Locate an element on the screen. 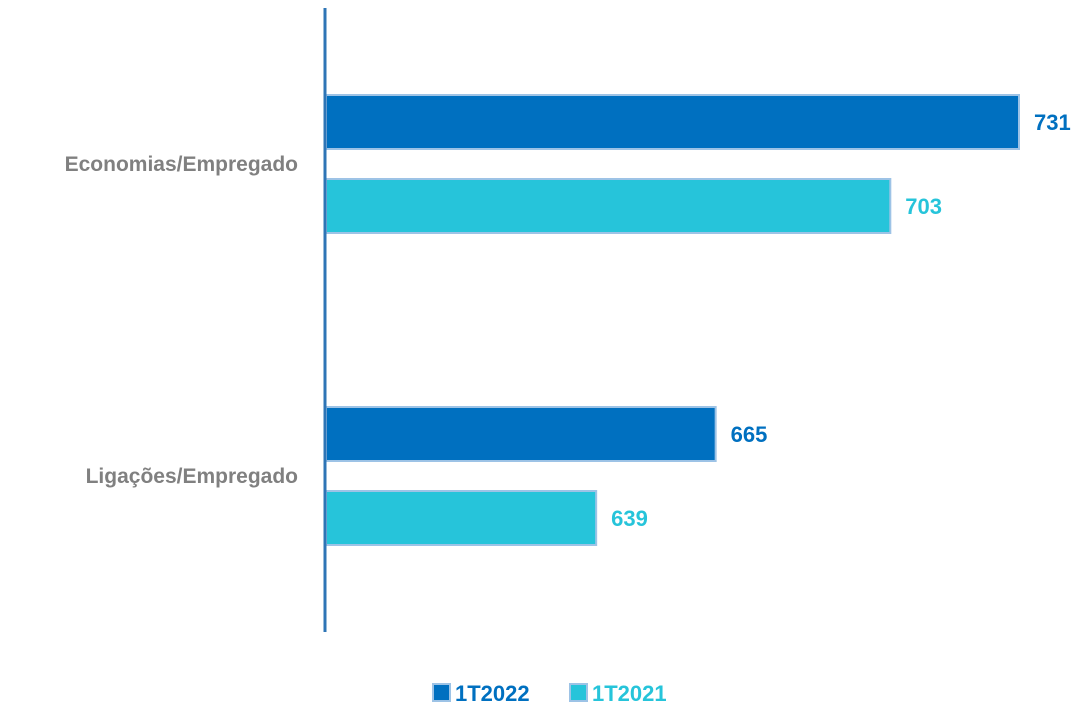 The width and height of the screenshot is (1084, 713). legend: 1T2022 1T2021 is located at coordinates (549, 693).